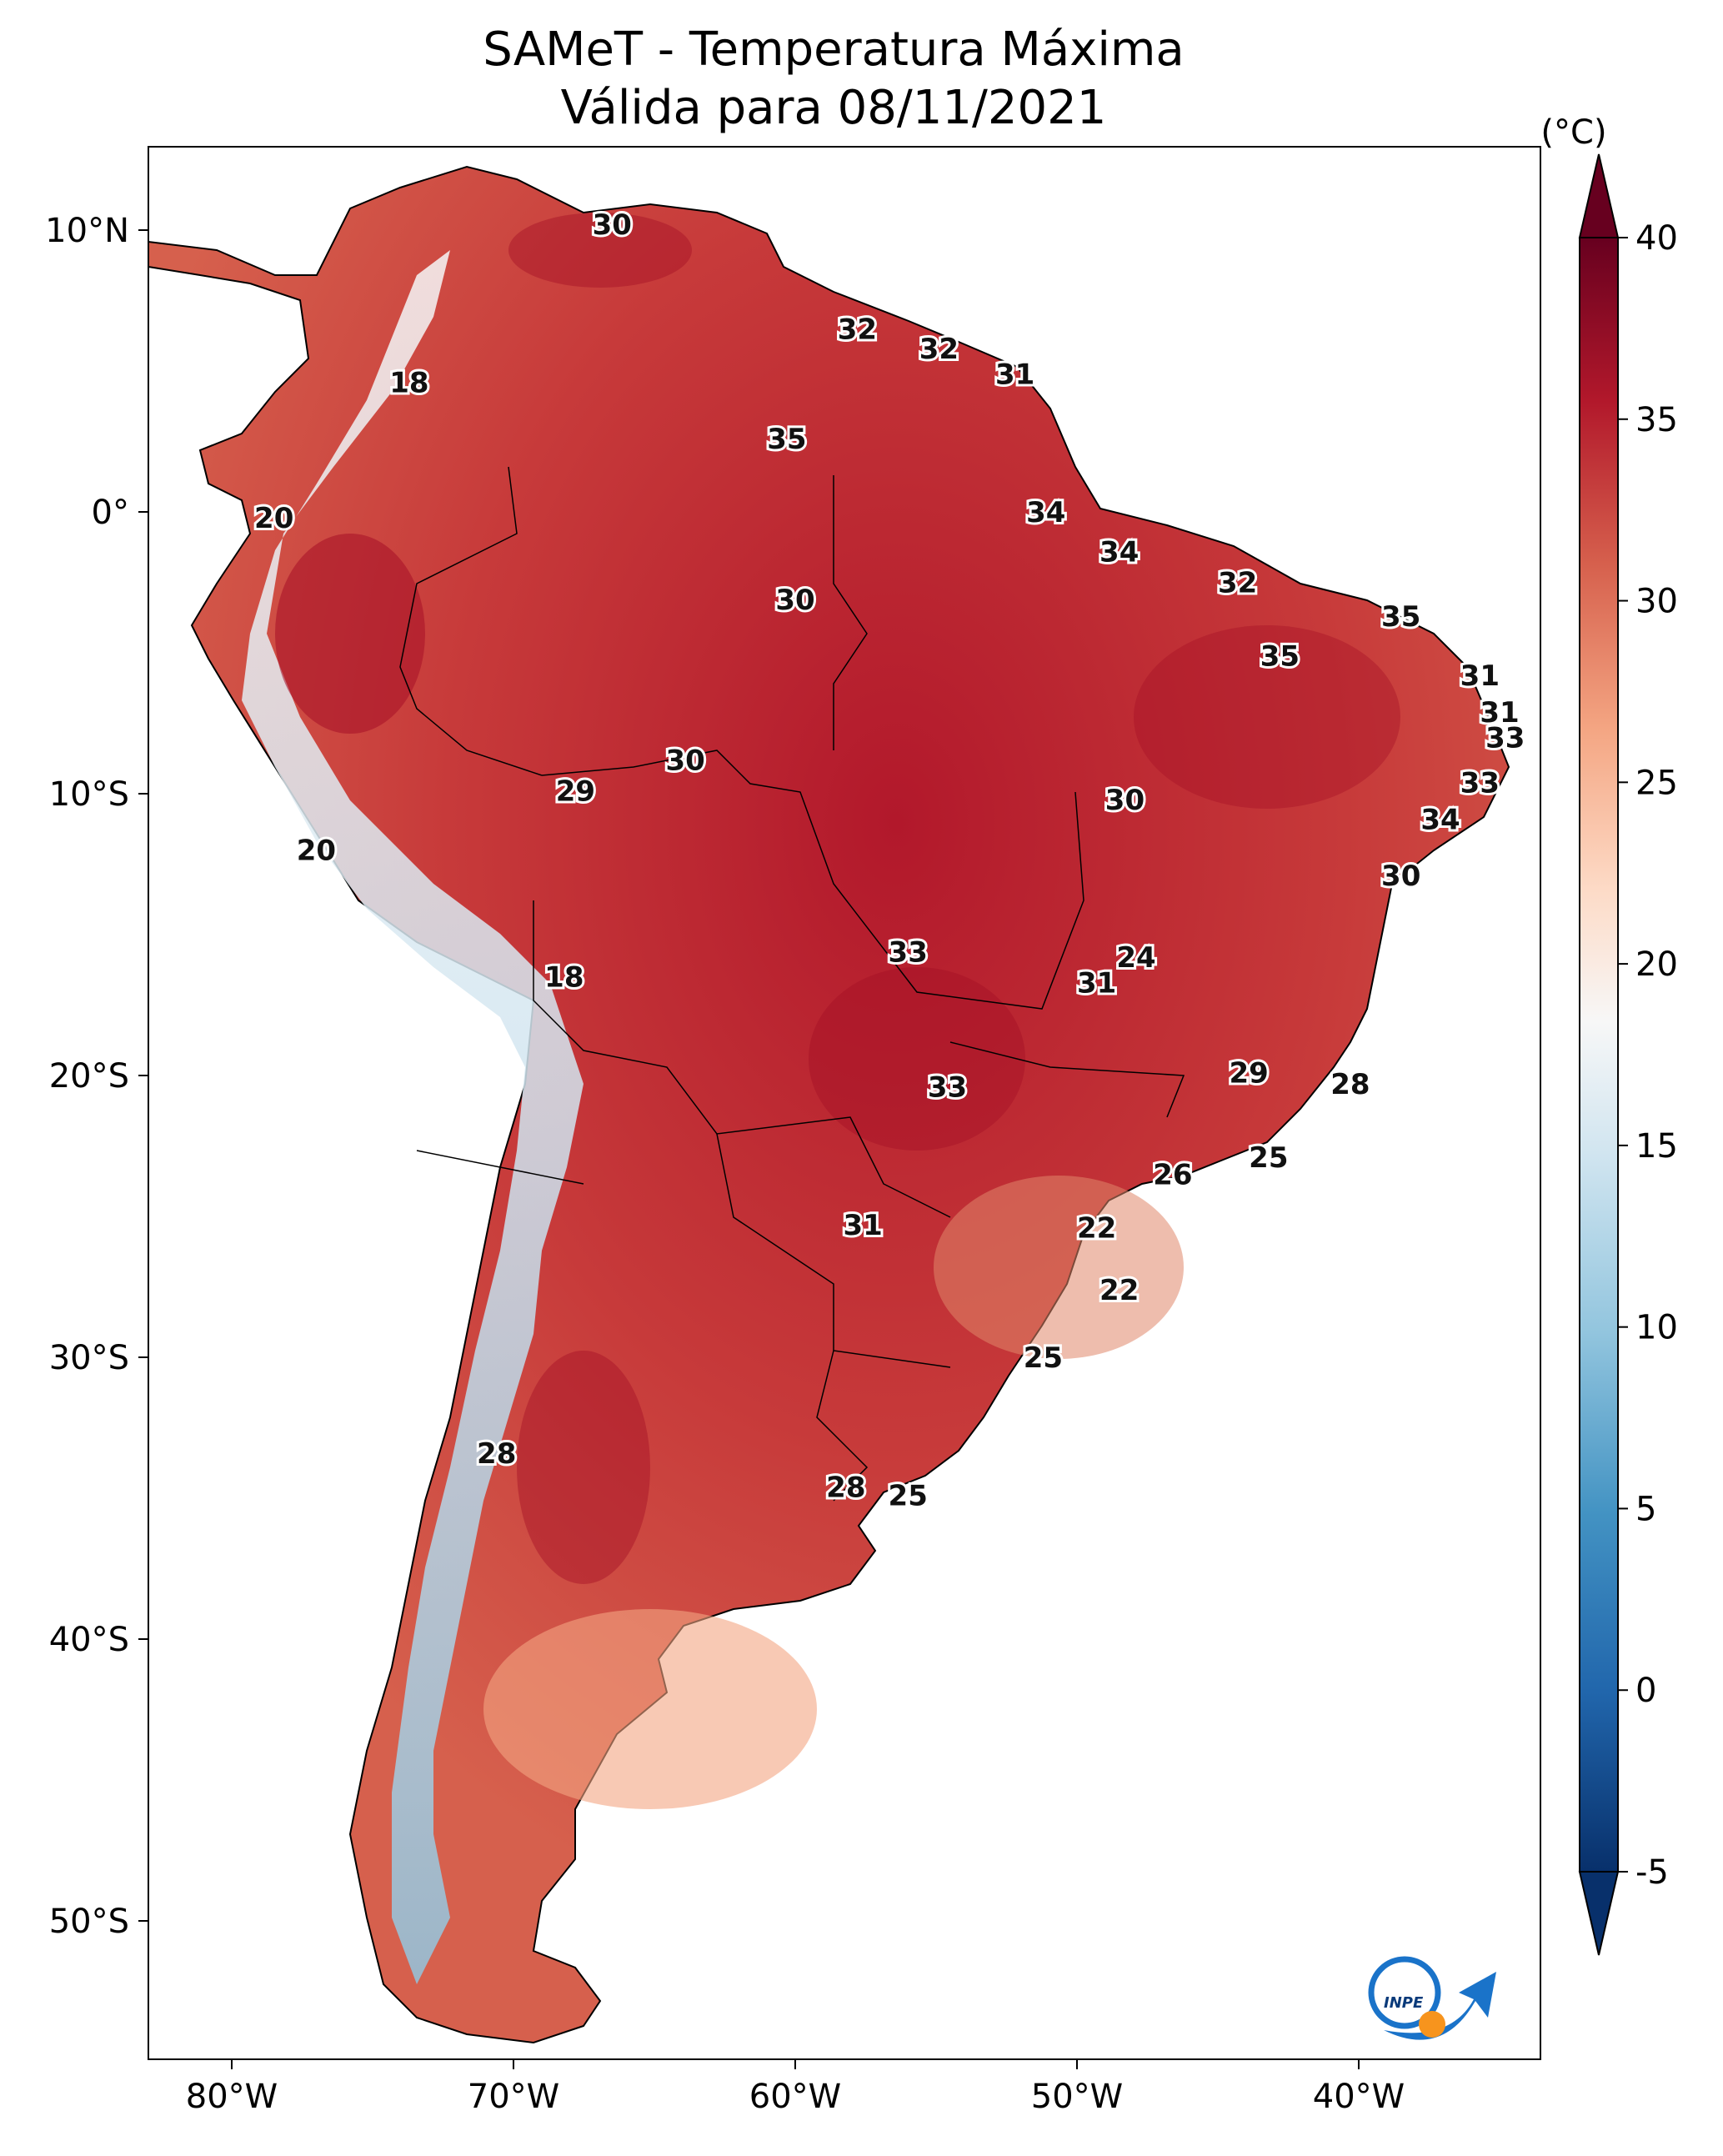 The width and height of the screenshot is (1723, 2156). Describe the element at coordinates (1599, 1913) in the screenshot. I see `colorbar-extend-bottom` at that location.